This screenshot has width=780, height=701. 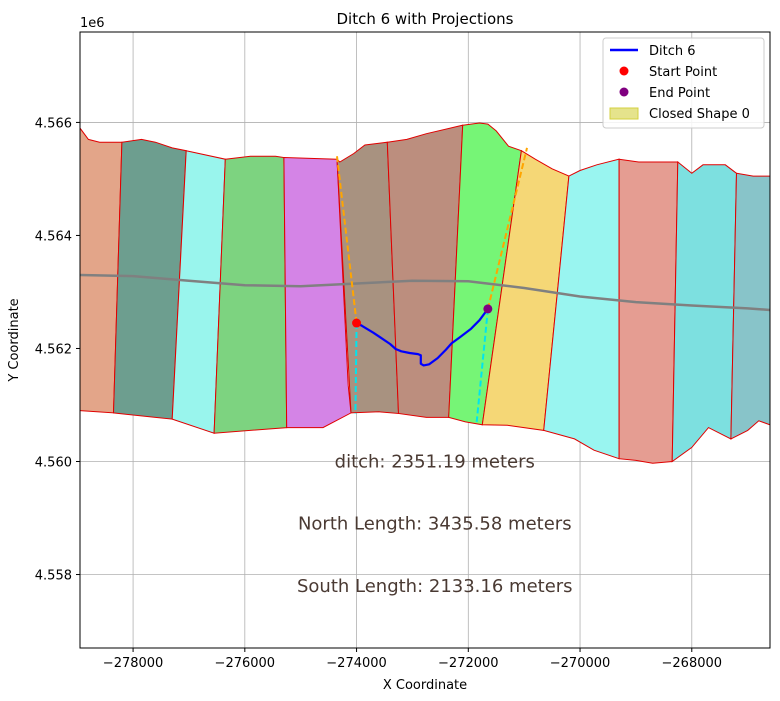 I want to click on x-tick-label-1: −276000, so click(x=245, y=663).